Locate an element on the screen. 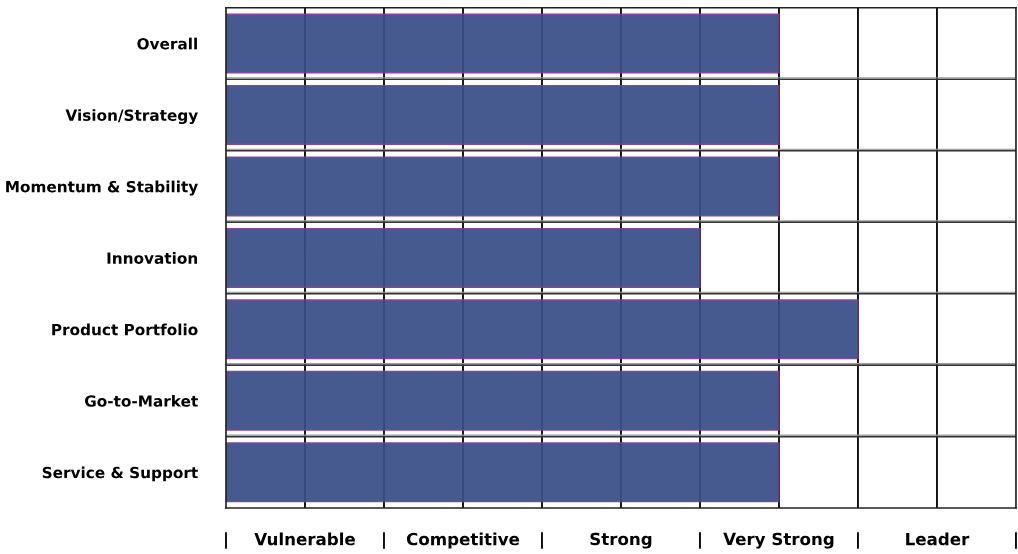 This screenshot has width=1018, height=554. y-tick-label: Service & Support is located at coordinates (120, 474).